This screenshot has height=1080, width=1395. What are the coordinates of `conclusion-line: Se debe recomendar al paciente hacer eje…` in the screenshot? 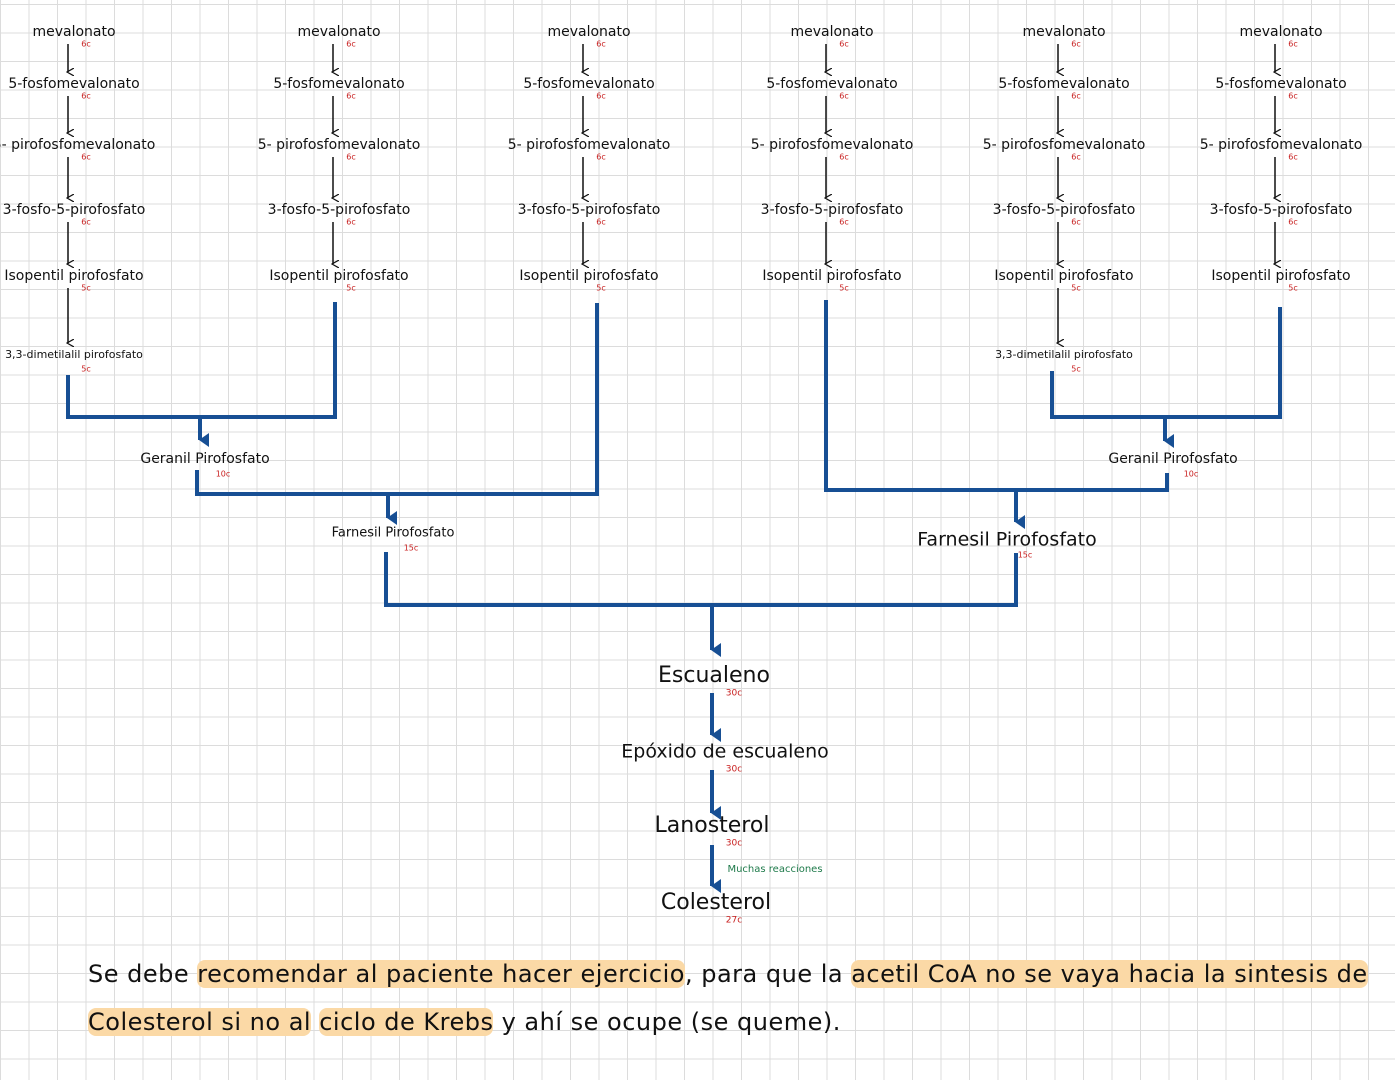 It's located at (728, 974).